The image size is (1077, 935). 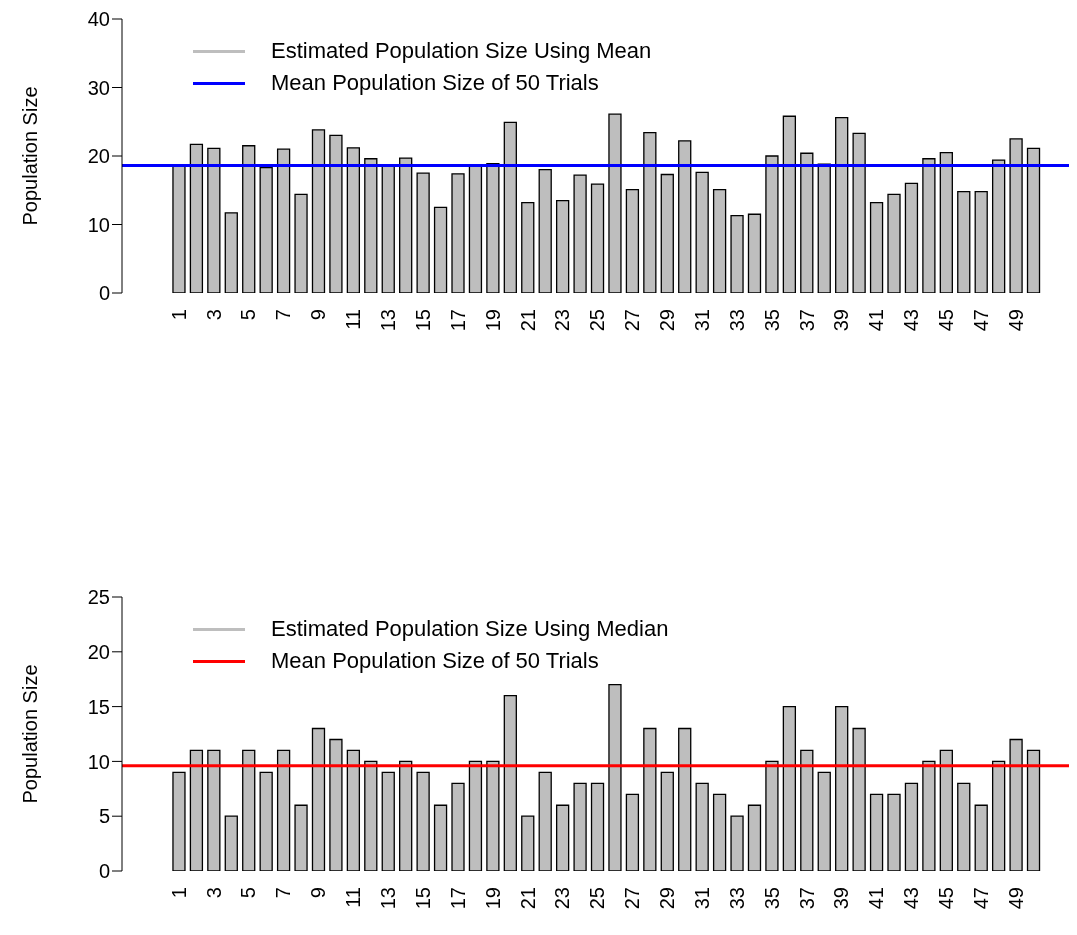 I want to click on x-tick-label: 29, so click(x=667, y=898).